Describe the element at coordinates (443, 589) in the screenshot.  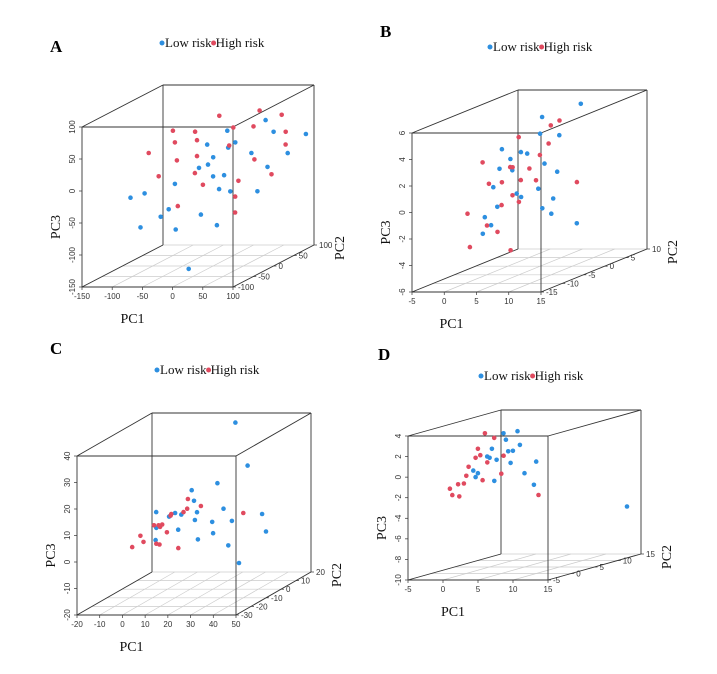
I see `x-tick-label: 0` at that location.